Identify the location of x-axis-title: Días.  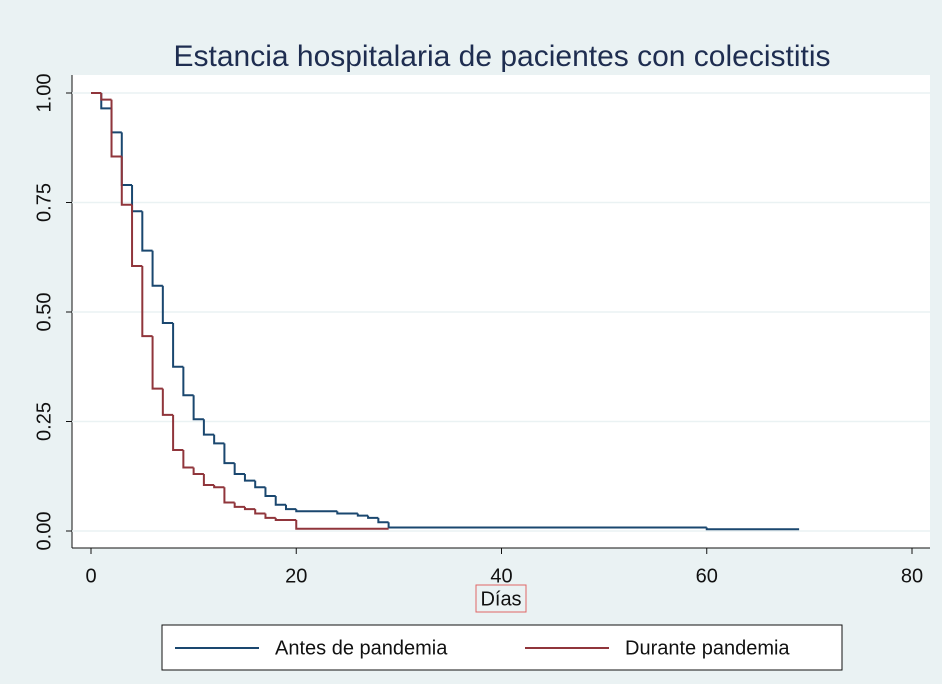
(500, 599).